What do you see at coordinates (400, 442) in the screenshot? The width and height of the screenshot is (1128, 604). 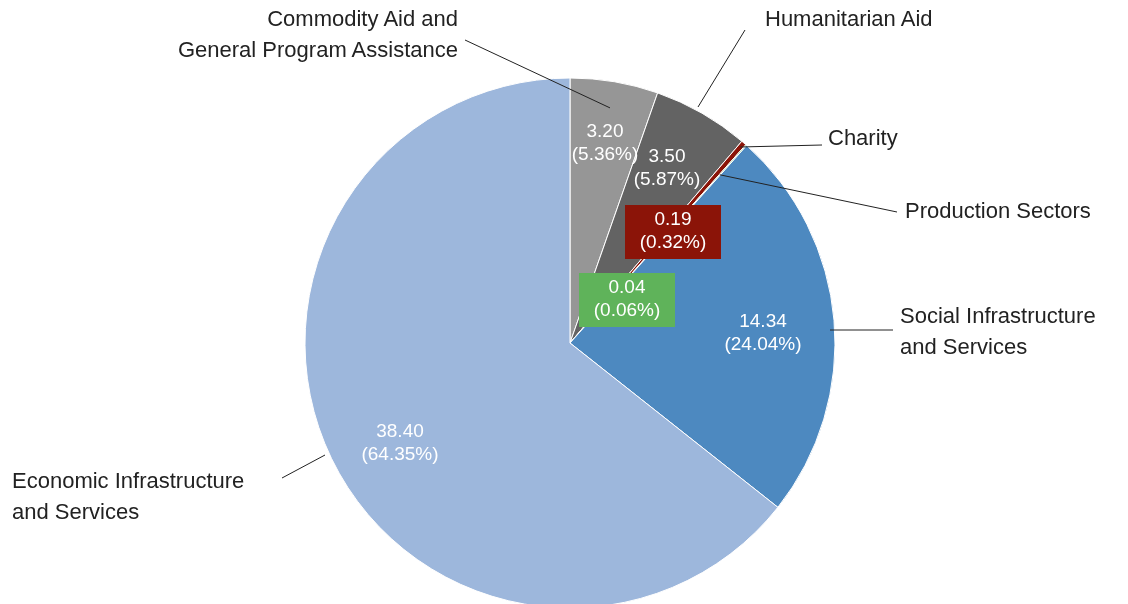 I see `data-label: 38.40 (64.35%)` at bounding box center [400, 442].